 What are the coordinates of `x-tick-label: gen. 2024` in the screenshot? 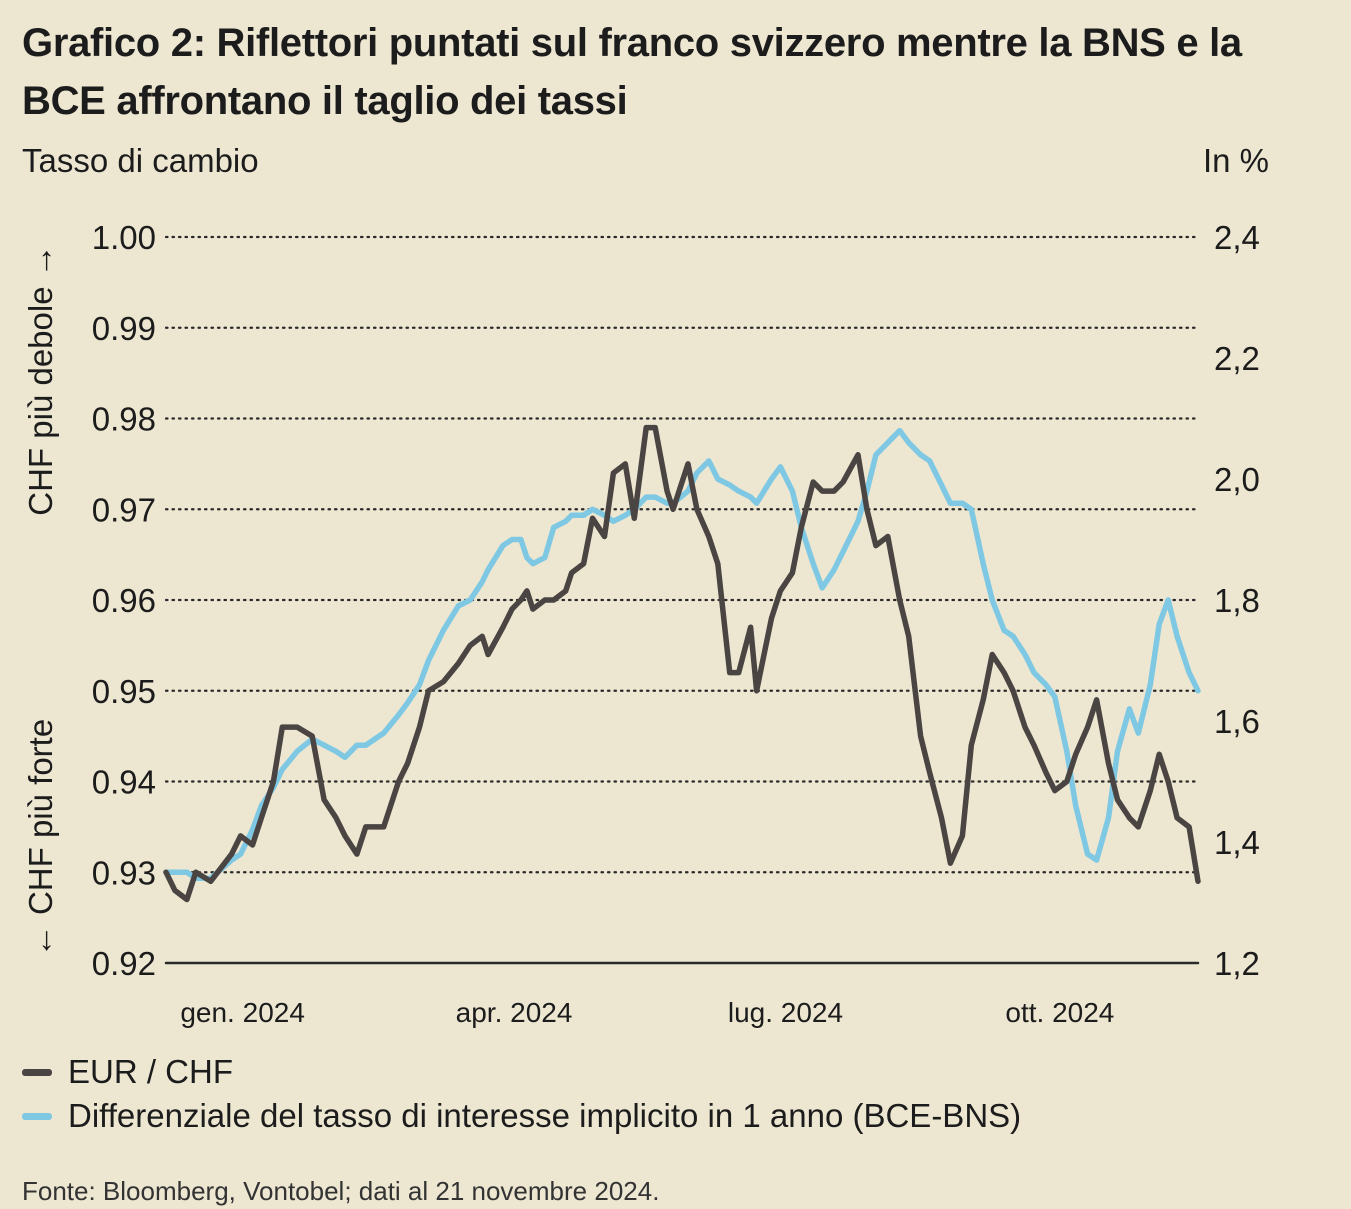 It's located at (242, 1012).